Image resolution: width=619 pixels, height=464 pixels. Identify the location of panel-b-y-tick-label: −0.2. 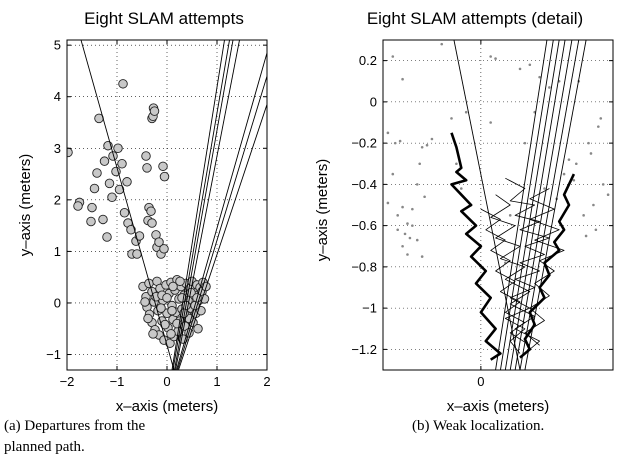
(364, 143).